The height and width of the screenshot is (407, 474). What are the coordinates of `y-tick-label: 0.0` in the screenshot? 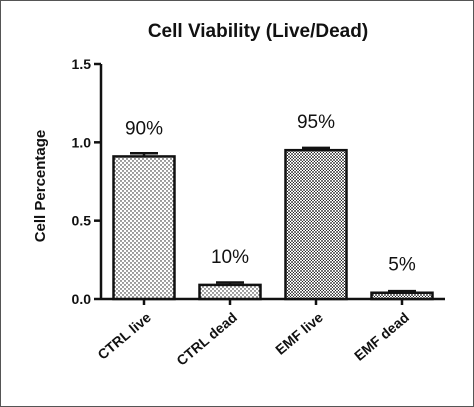 It's located at (82, 299).